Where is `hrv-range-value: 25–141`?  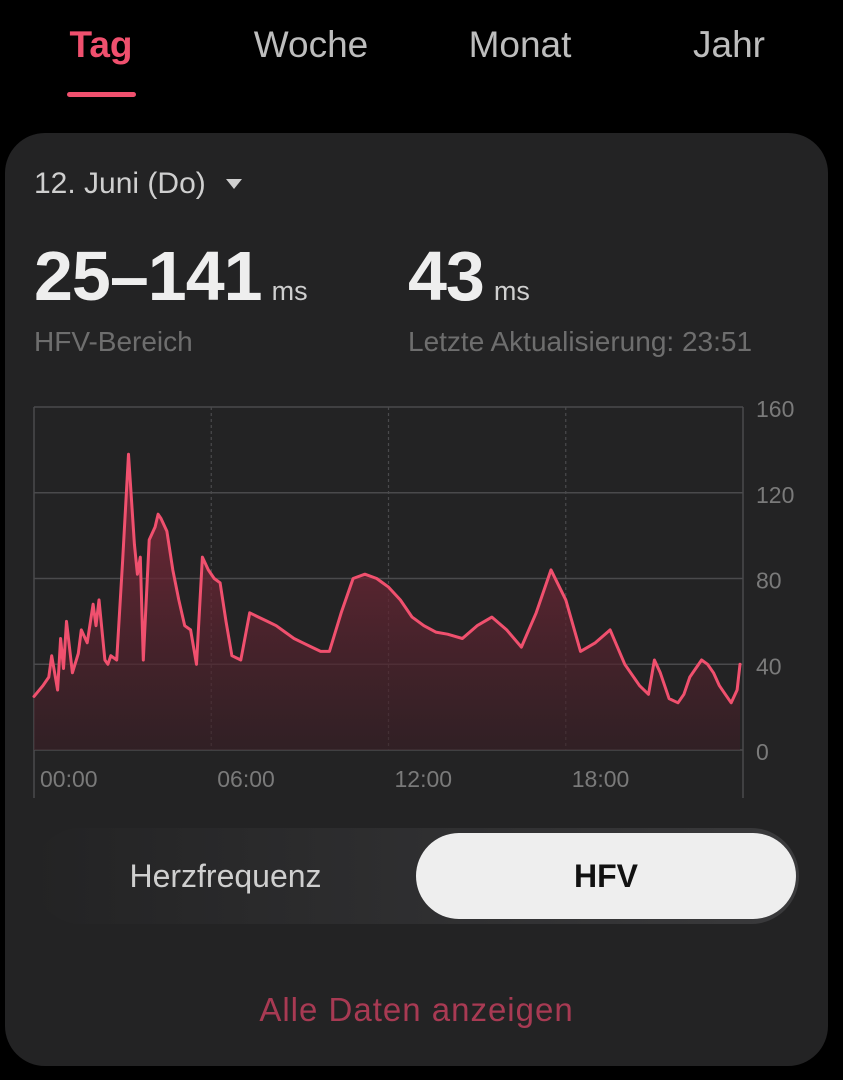 hrv-range-value: 25–141 is located at coordinates (148, 276).